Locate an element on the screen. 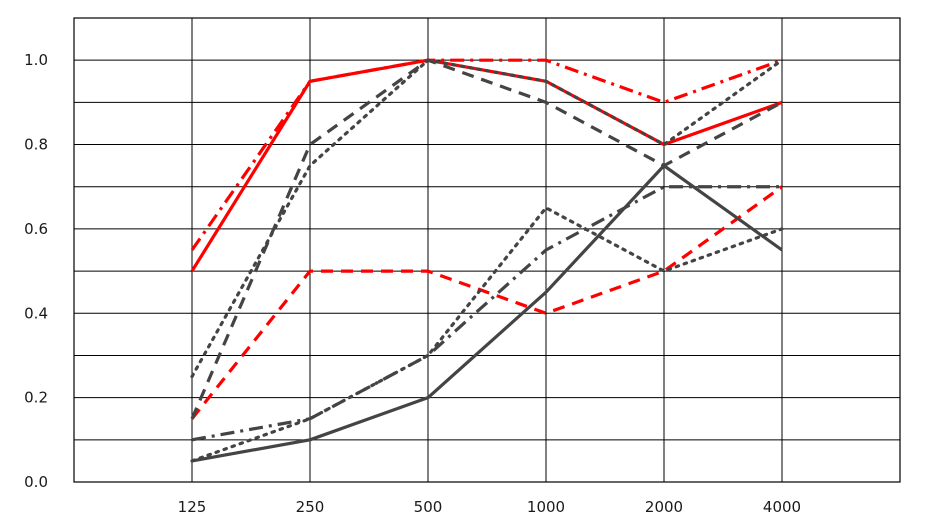 This screenshot has height=527, width=940. y-tick-label: 1.0 is located at coordinates (36, 60).